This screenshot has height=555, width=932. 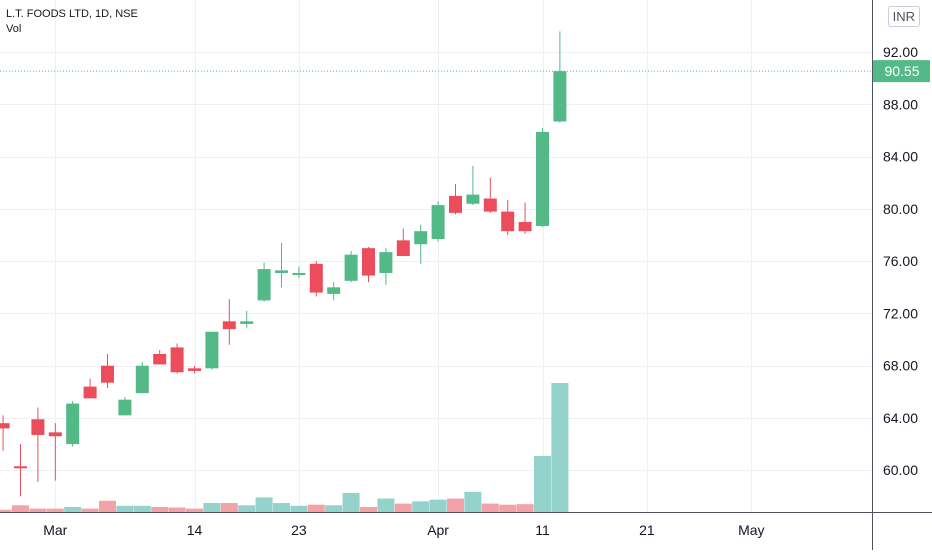 I want to click on time-tick-label: 11, so click(x=542, y=530).